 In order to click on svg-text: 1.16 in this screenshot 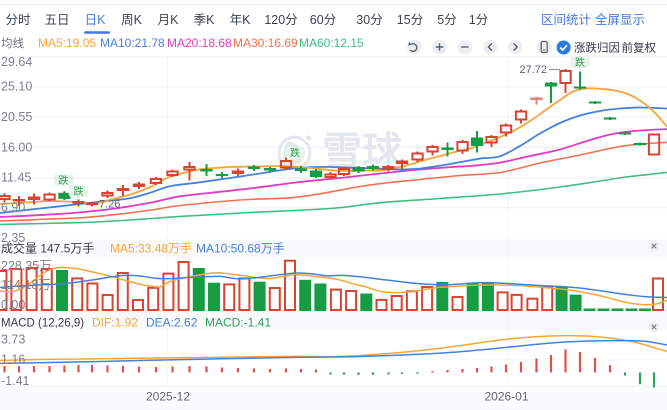, I will do `click(13, 359)`.